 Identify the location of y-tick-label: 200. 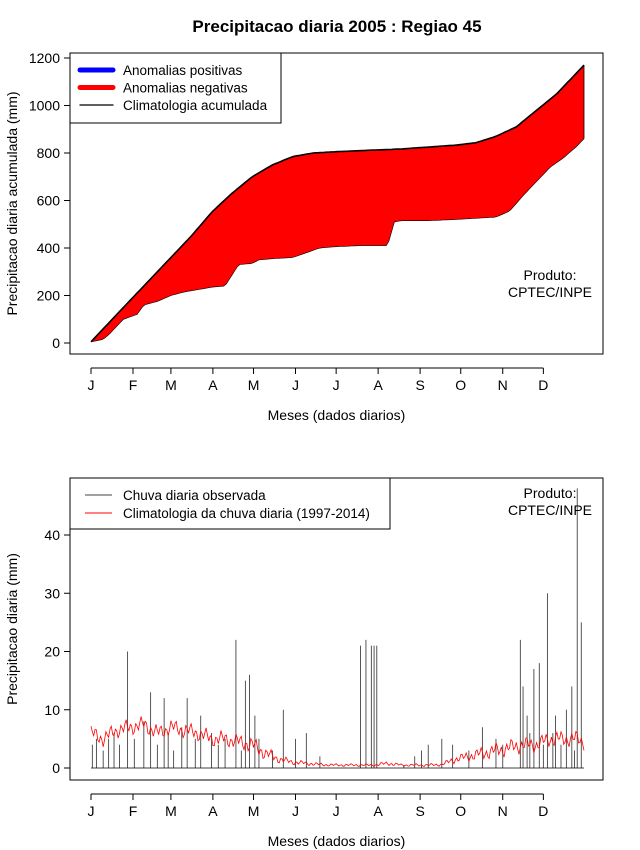
(49, 296).